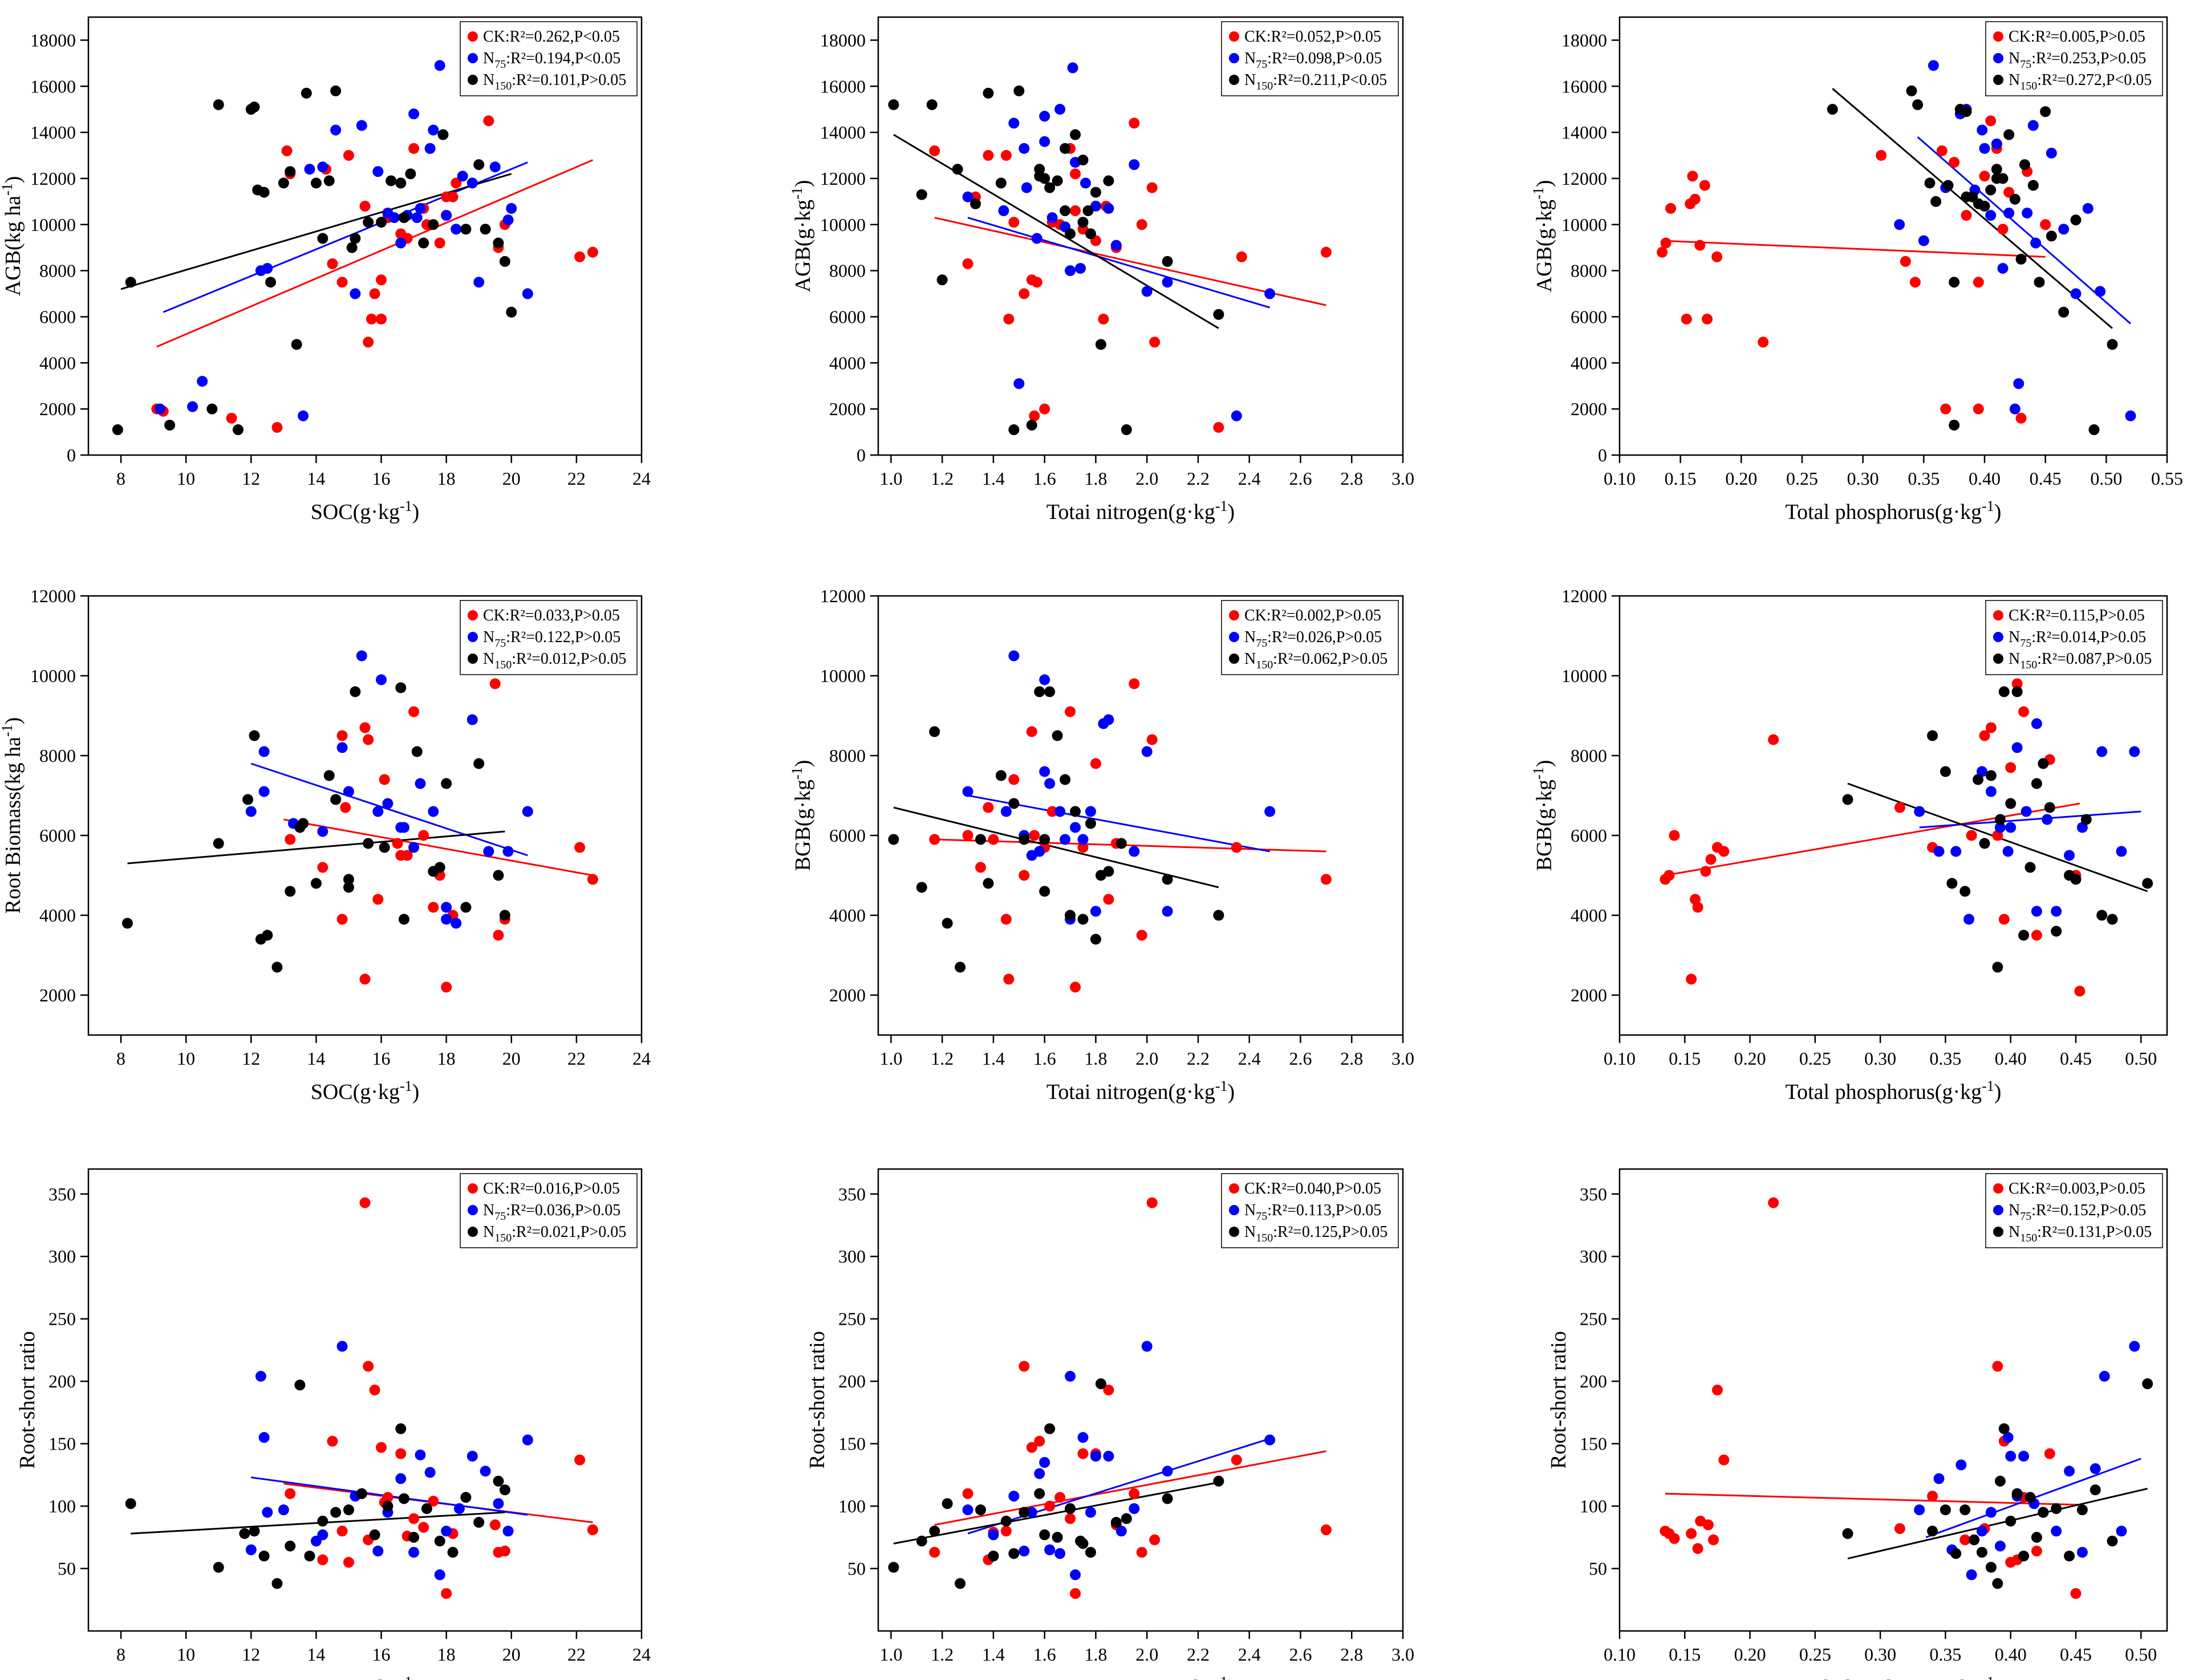 The width and height of the screenshot is (2195, 1680). I want to click on y-tick-label: 4000, so click(847, 362).